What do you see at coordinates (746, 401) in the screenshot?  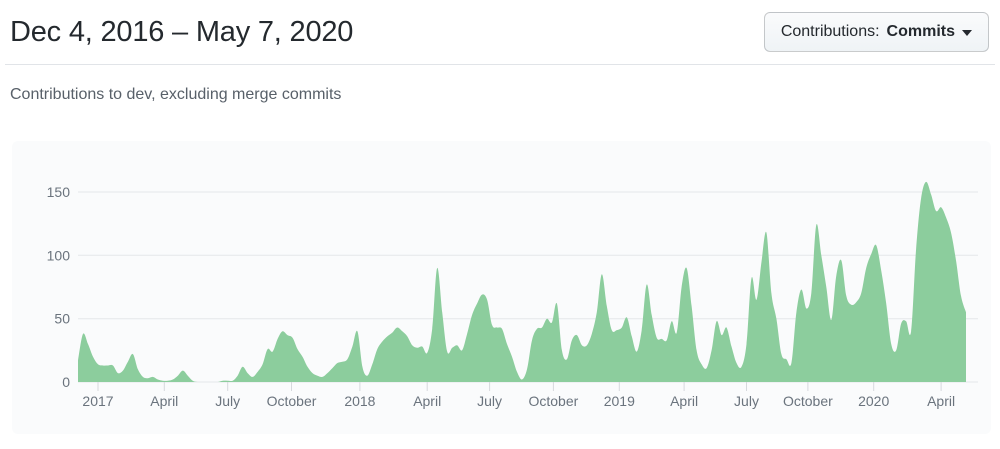 I see `x-axis-label-july-10: July` at bounding box center [746, 401].